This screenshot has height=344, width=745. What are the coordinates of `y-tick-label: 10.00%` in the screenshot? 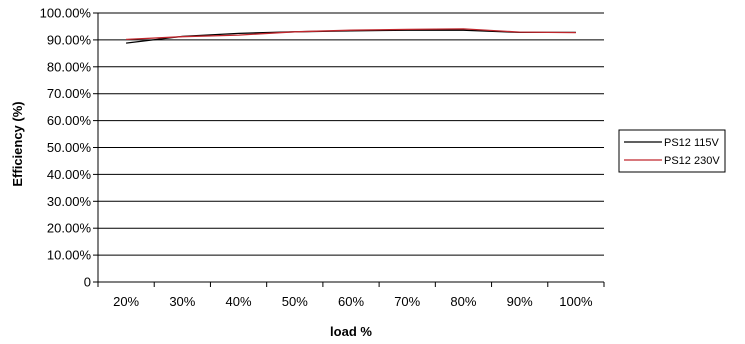 It's located at (69, 255).